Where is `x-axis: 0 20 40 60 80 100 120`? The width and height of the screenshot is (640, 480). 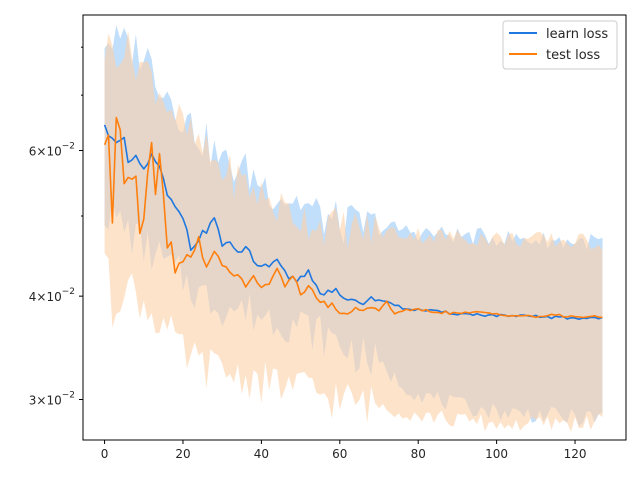
x-axis: 0 20 40 60 80 100 120 is located at coordinates (344, 450).